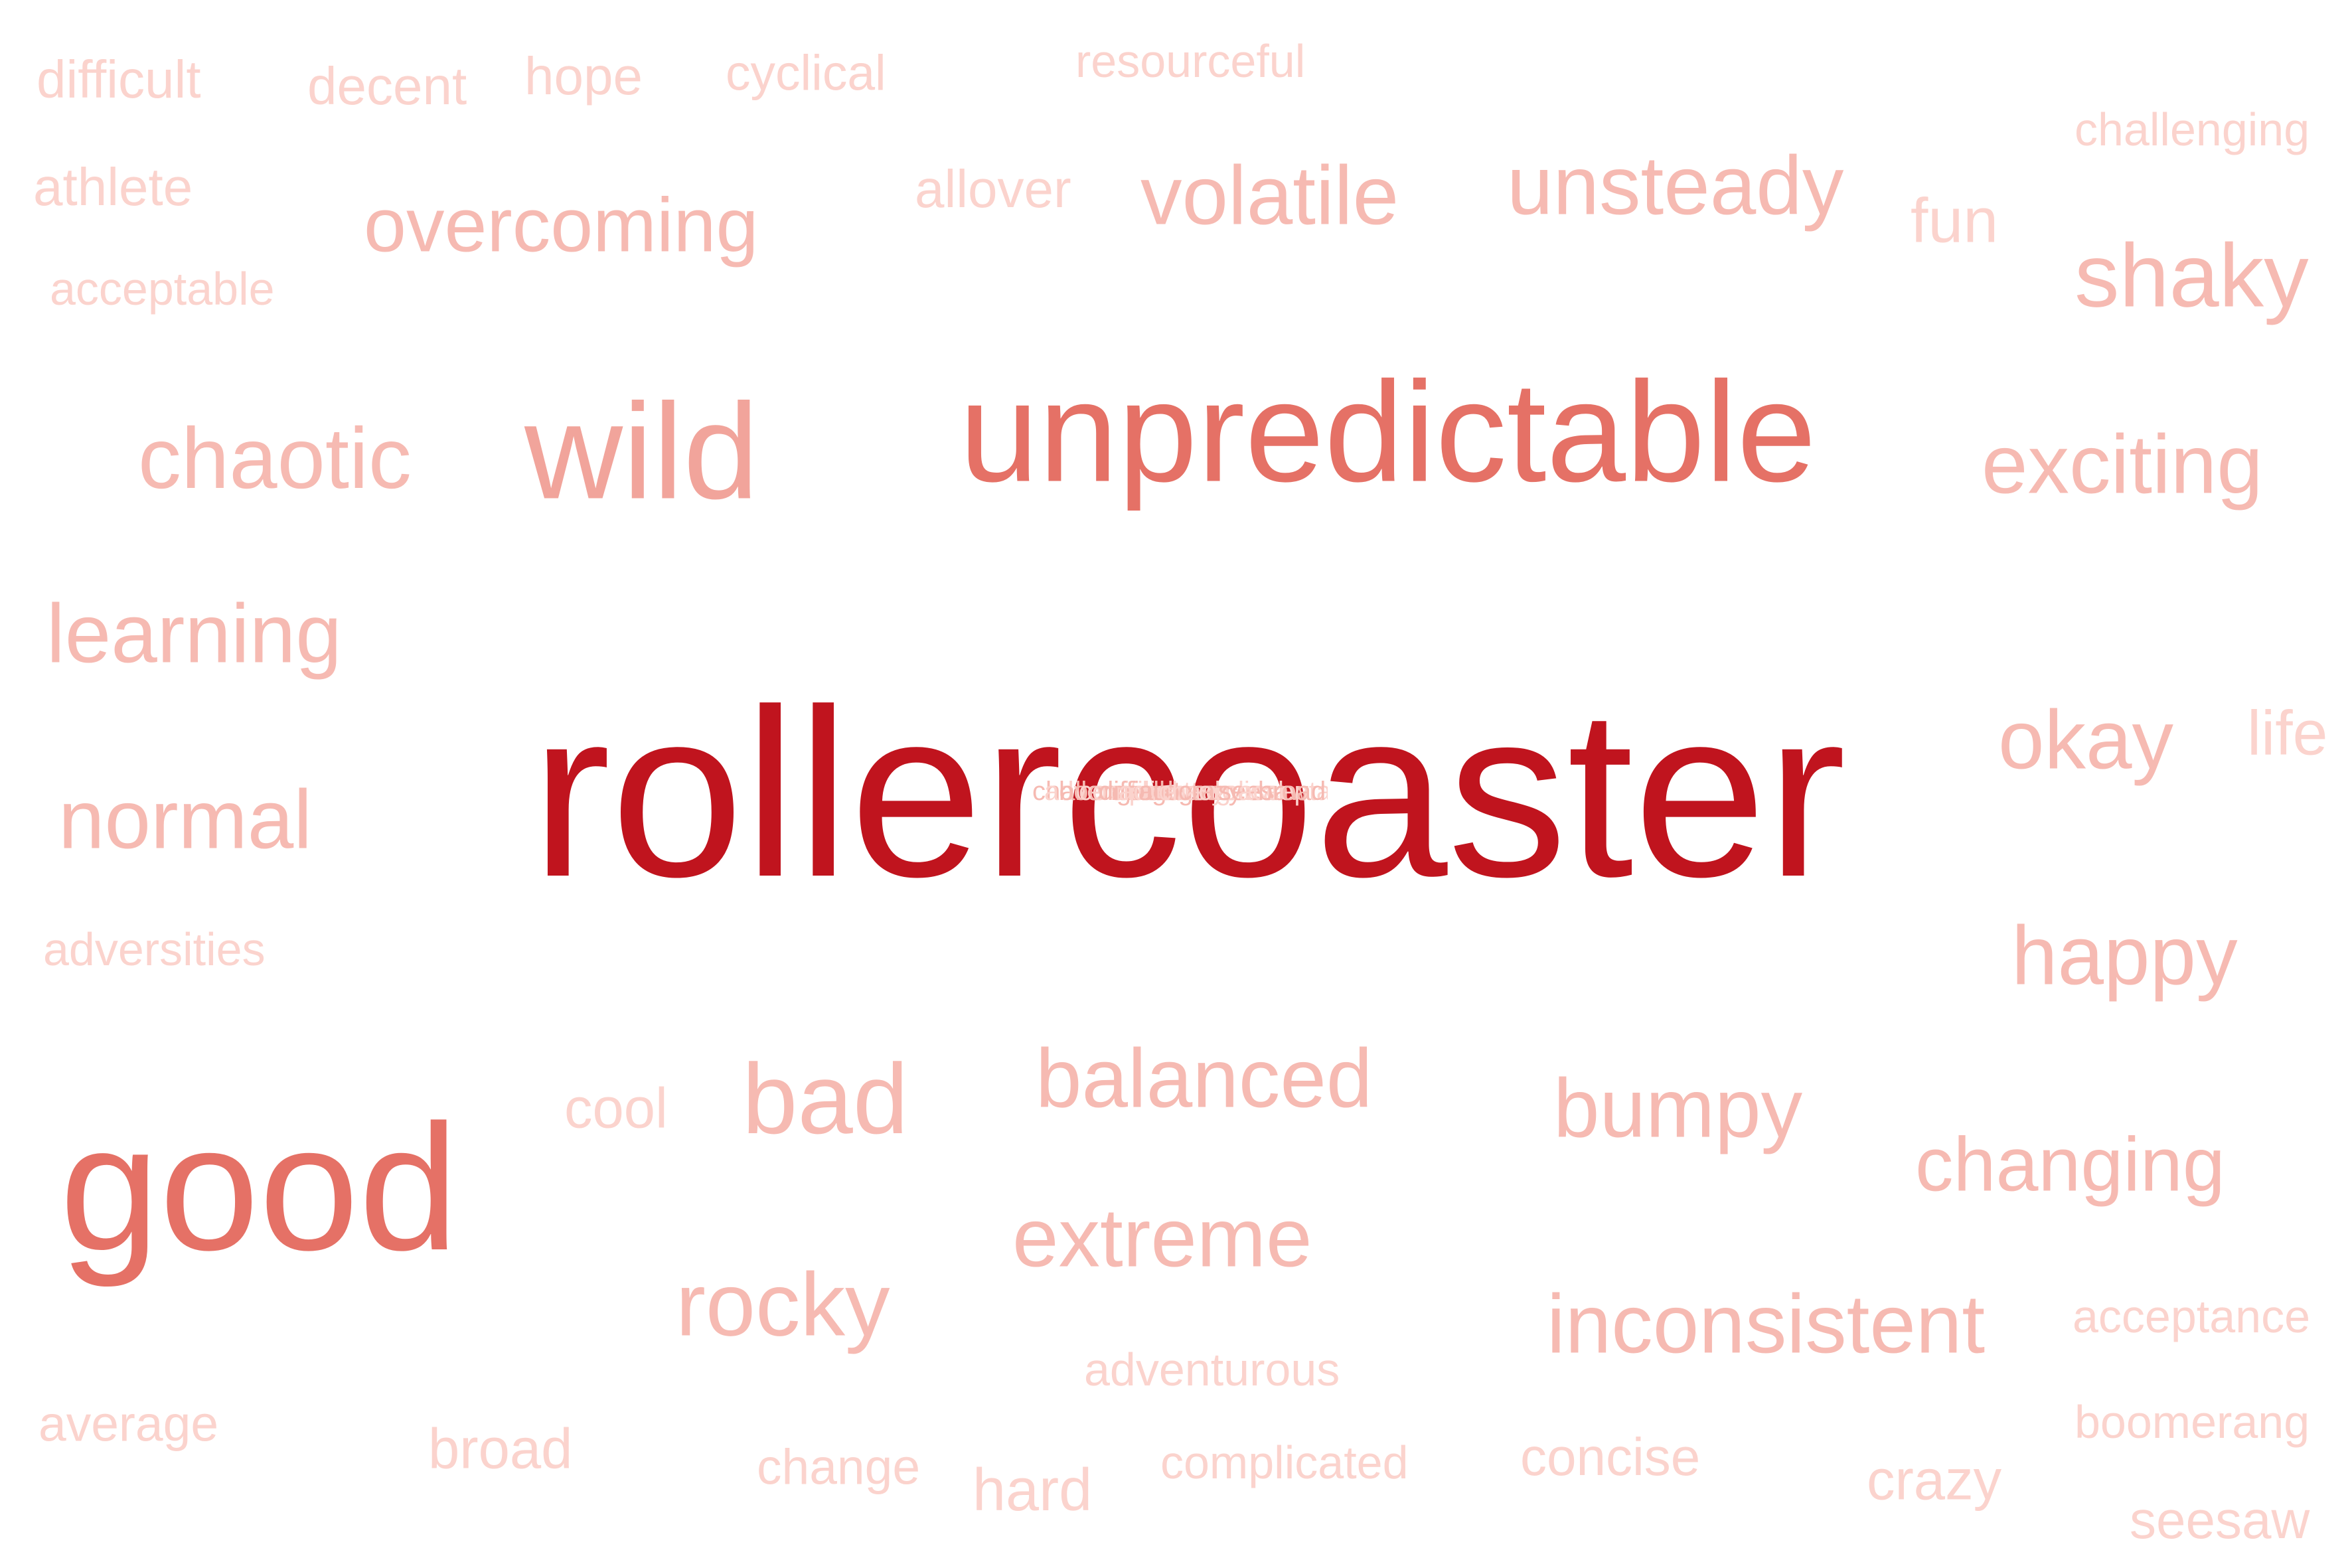 The image size is (2352, 1568). Describe the element at coordinates (839, 1467) in the screenshot. I see `word-change: change` at that location.